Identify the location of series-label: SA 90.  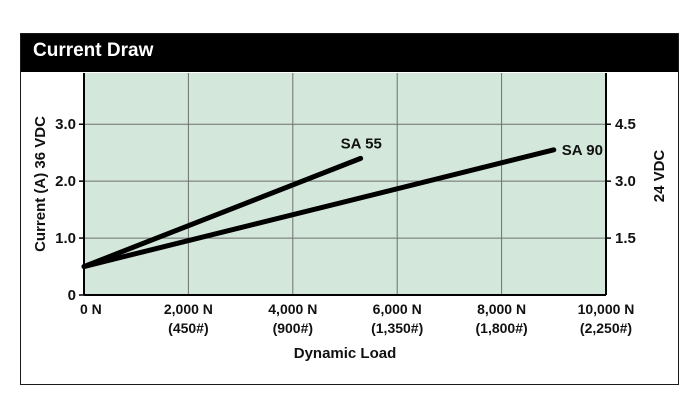
(582, 150).